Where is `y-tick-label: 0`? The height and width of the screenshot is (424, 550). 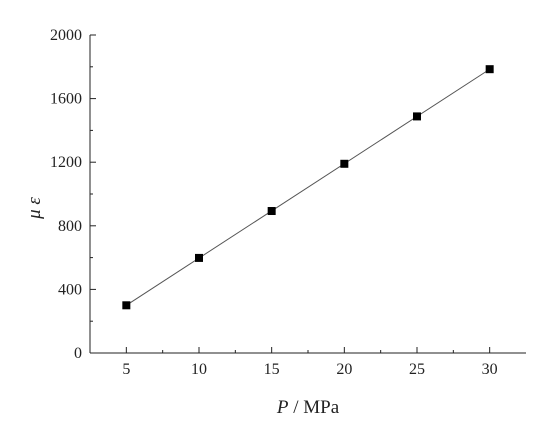
y-tick-label: 0 is located at coordinates (78, 353).